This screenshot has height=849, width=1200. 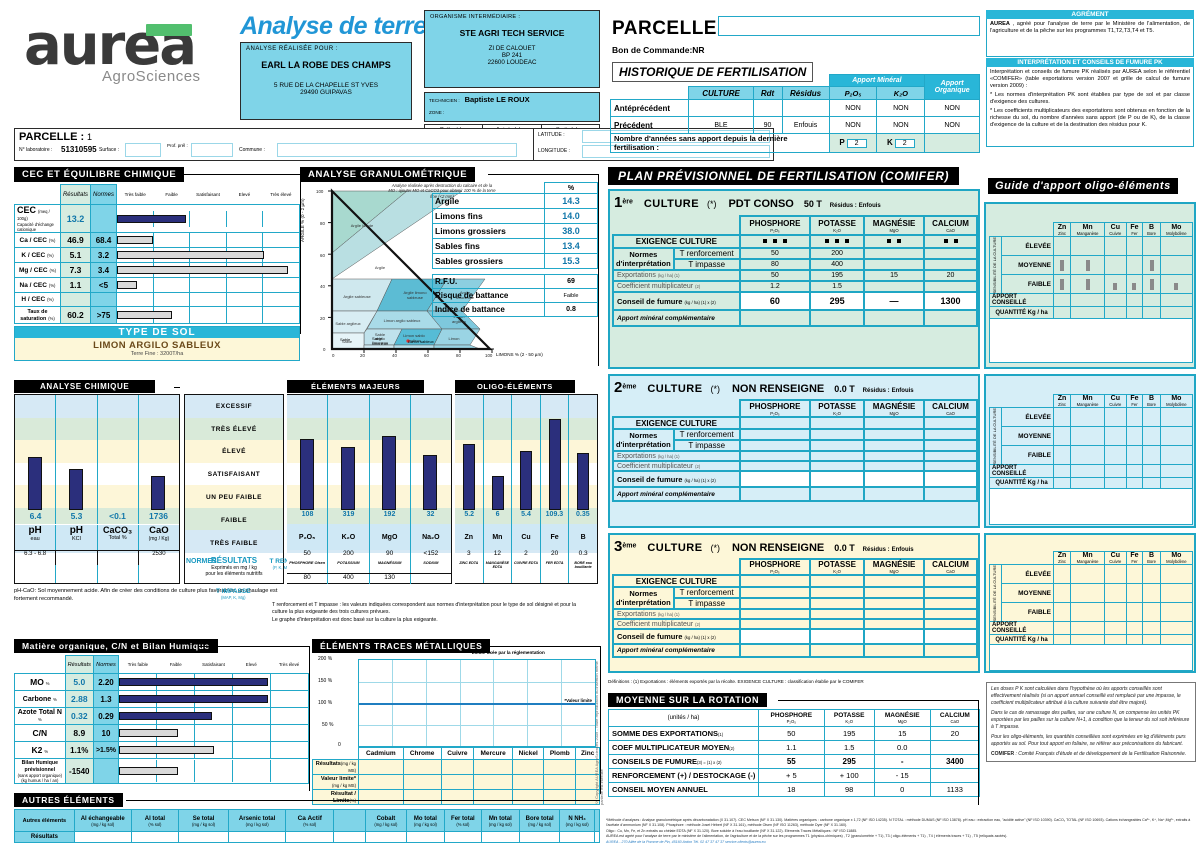 I want to click on guide-level-0: ÉLEVÉE, so click(x=1027, y=246).